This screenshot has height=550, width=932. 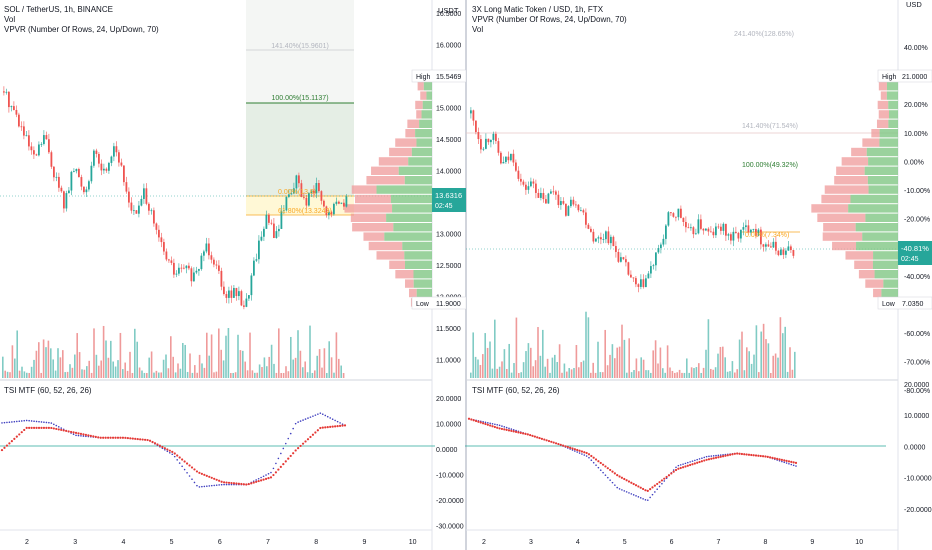 What do you see at coordinates (123, 542) in the screenshot?
I see `left-x-tick-2: 4` at bounding box center [123, 542].